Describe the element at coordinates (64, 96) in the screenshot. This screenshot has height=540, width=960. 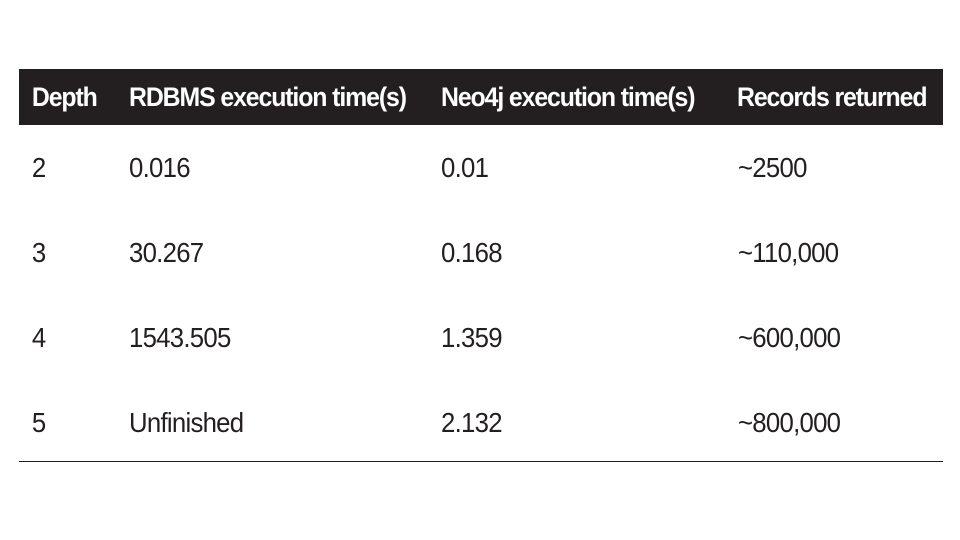
I see `header-depth: Depth` at that location.